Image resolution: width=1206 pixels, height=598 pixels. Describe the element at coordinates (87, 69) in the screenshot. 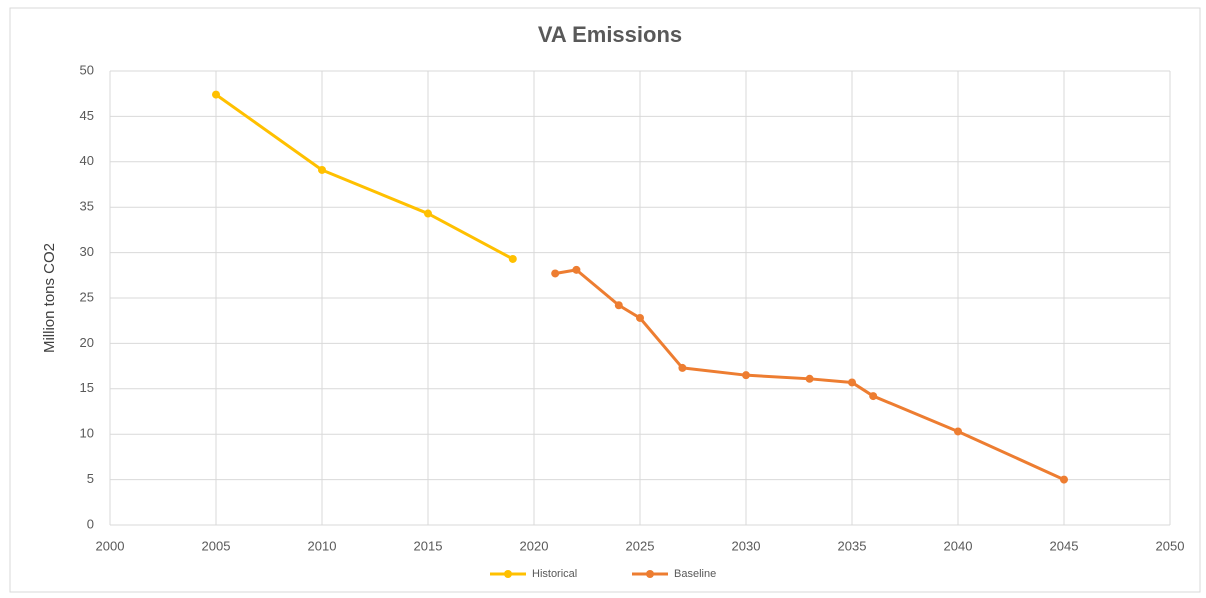

I see `y-tick-label: 50` at that location.